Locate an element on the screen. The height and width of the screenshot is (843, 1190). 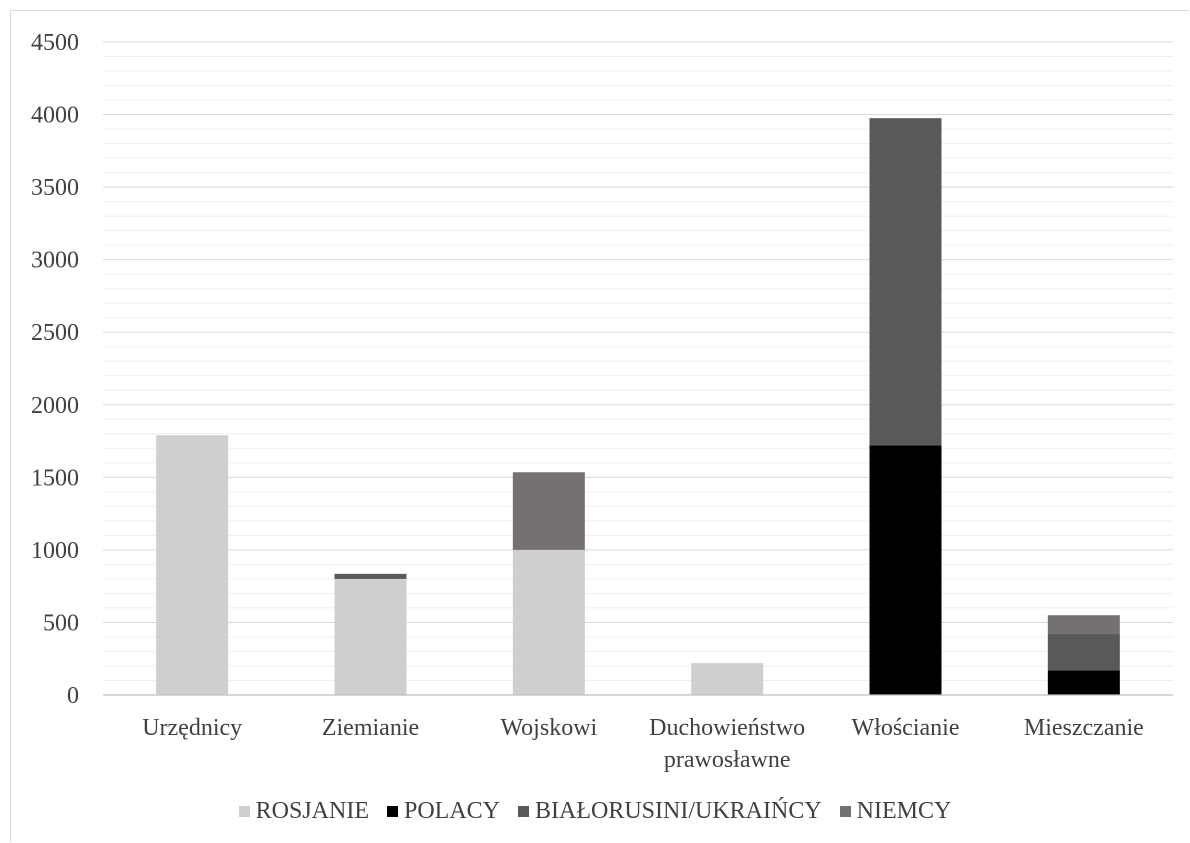
x-tick-label: Włościanie is located at coordinates (906, 728).